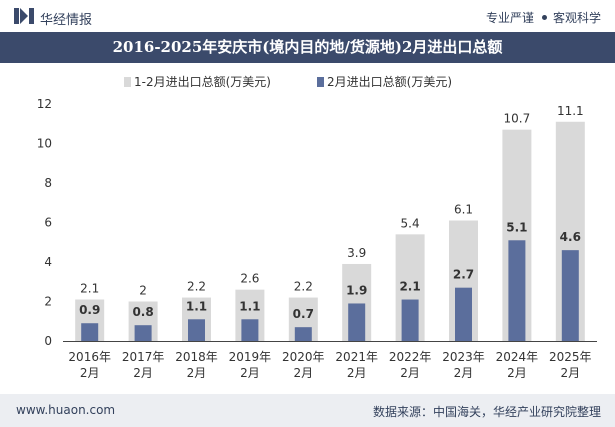  What do you see at coordinates (409, 287) in the screenshot?
I see `data-label-february: 2.1` at bounding box center [409, 287].